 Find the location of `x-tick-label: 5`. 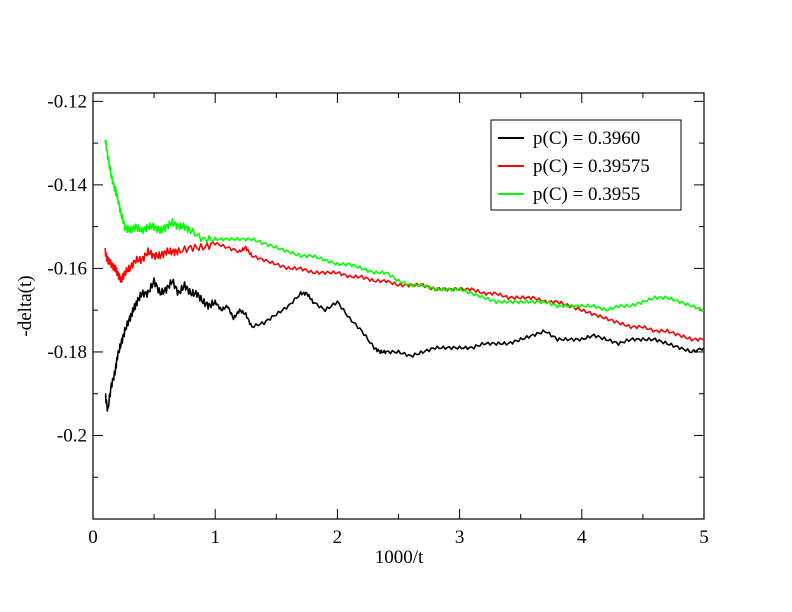

x-tick-label: 5 is located at coordinates (704, 537).